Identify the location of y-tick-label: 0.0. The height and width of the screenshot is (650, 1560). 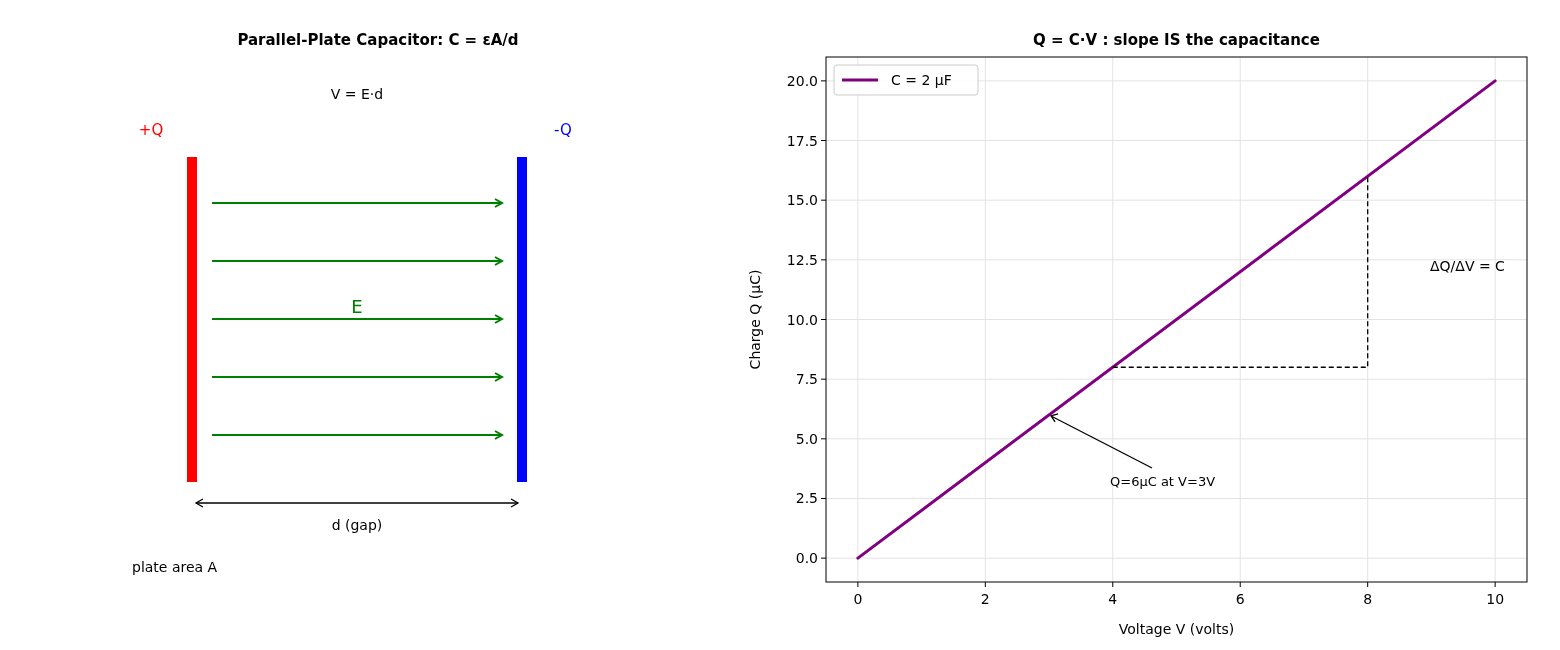
(806, 558).